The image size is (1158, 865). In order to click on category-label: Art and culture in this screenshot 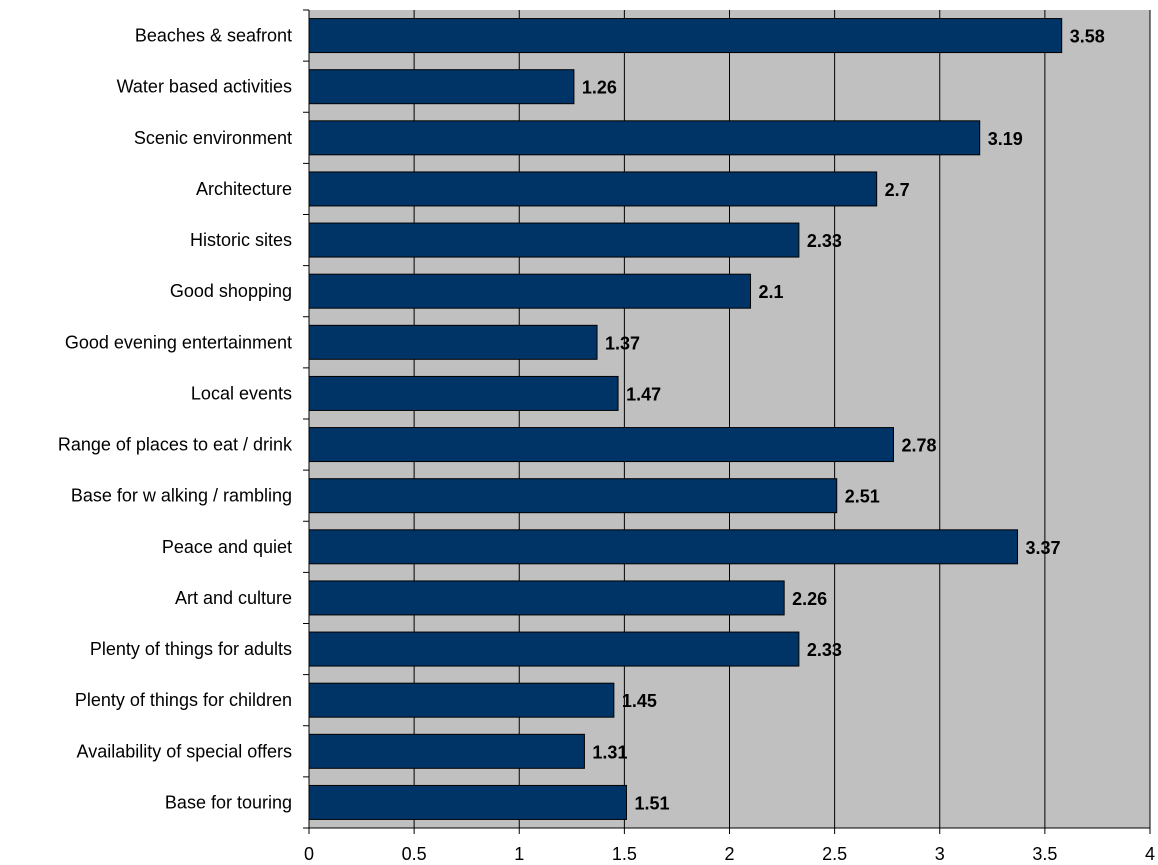, I will do `click(233, 598)`.